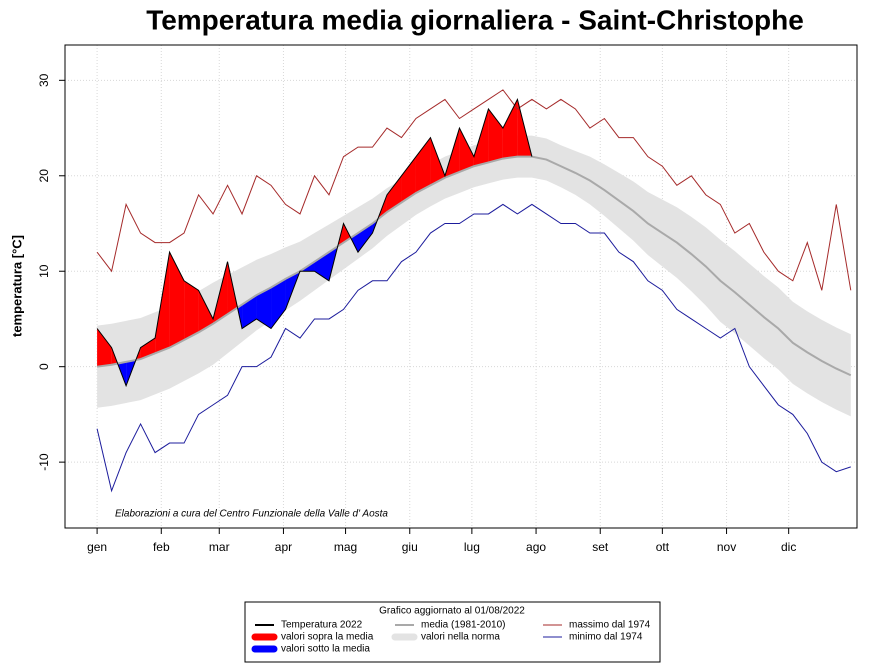  What do you see at coordinates (452, 611) in the screenshot?
I see `legend-title: Grafico aggiornato al 01/08/2022` at bounding box center [452, 611].